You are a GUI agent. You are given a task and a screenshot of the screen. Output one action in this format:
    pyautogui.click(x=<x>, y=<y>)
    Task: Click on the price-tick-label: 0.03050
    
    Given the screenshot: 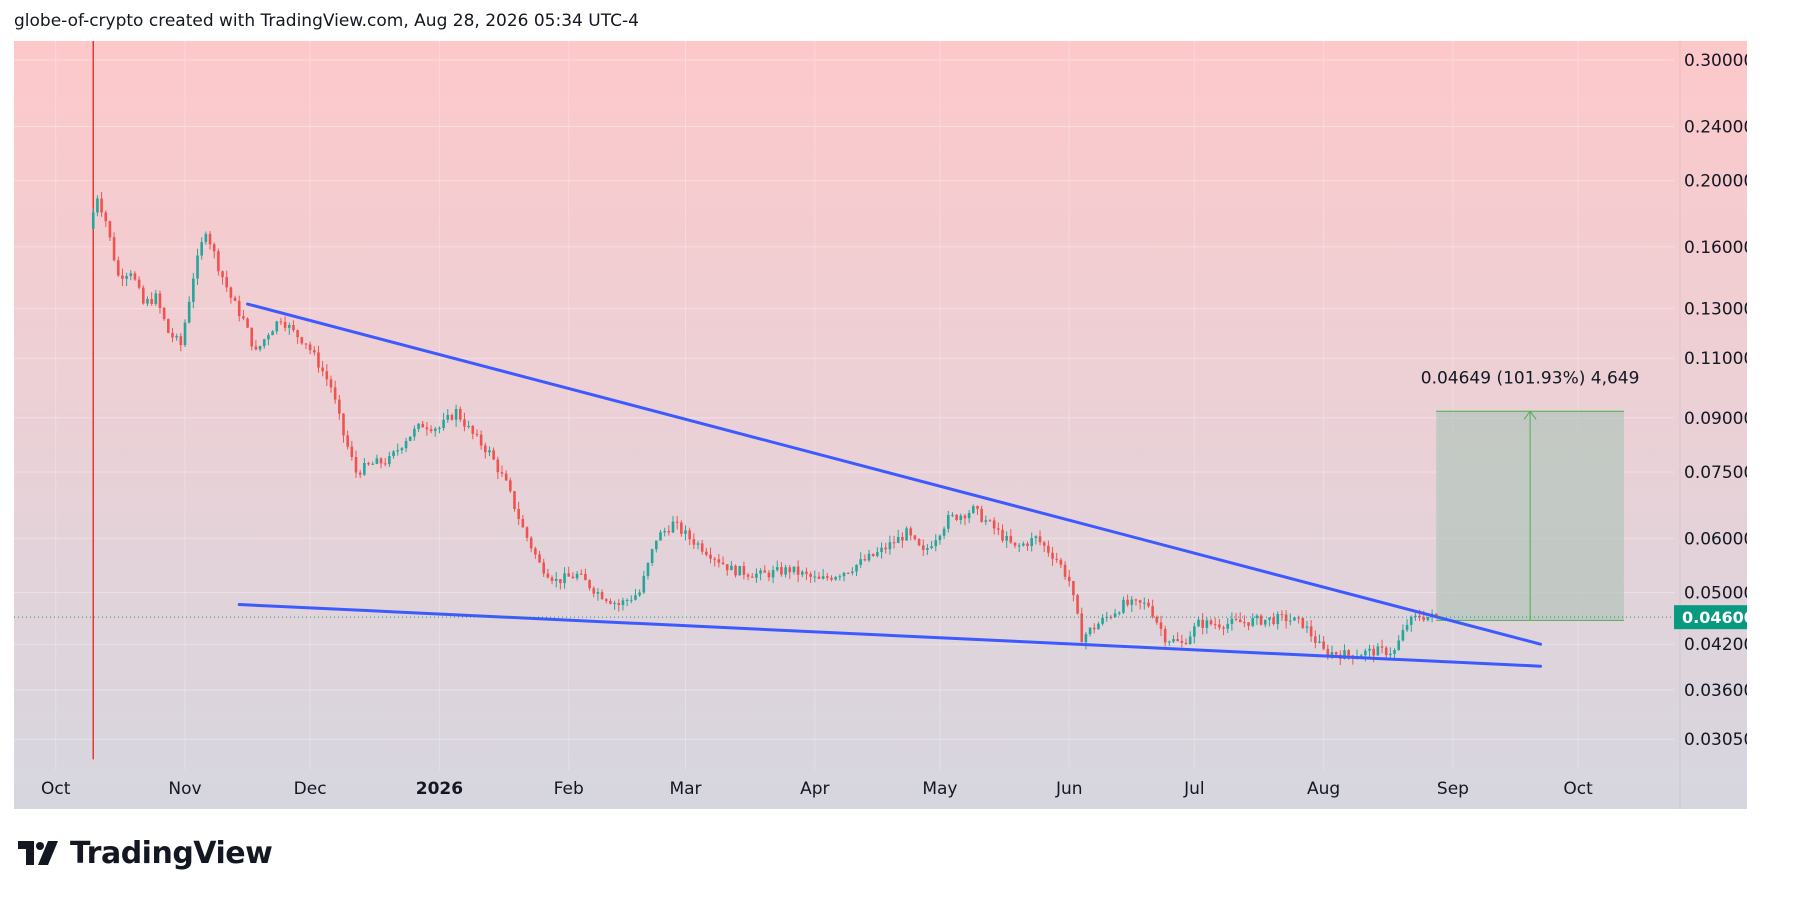 What is the action you would take?
    pyautogui.click(x=1715, y=740)
    